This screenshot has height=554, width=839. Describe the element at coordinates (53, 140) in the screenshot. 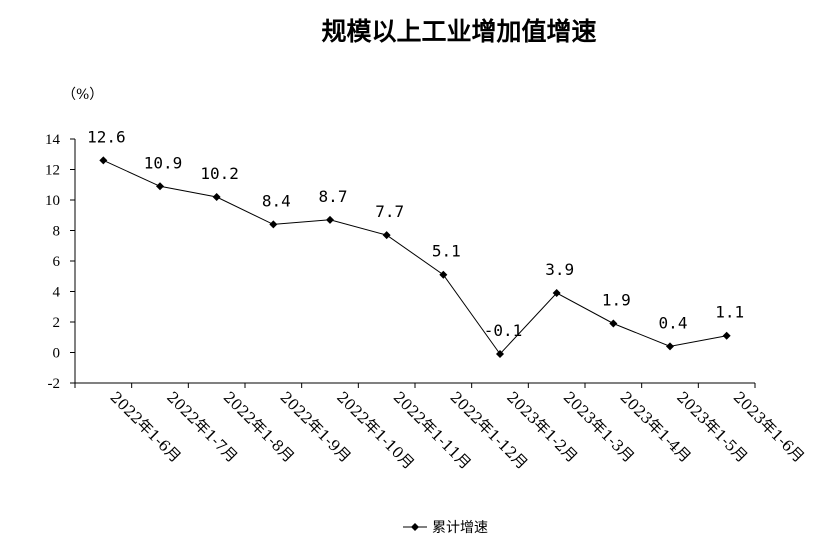

I see `y-tick-label: 14` at that location.